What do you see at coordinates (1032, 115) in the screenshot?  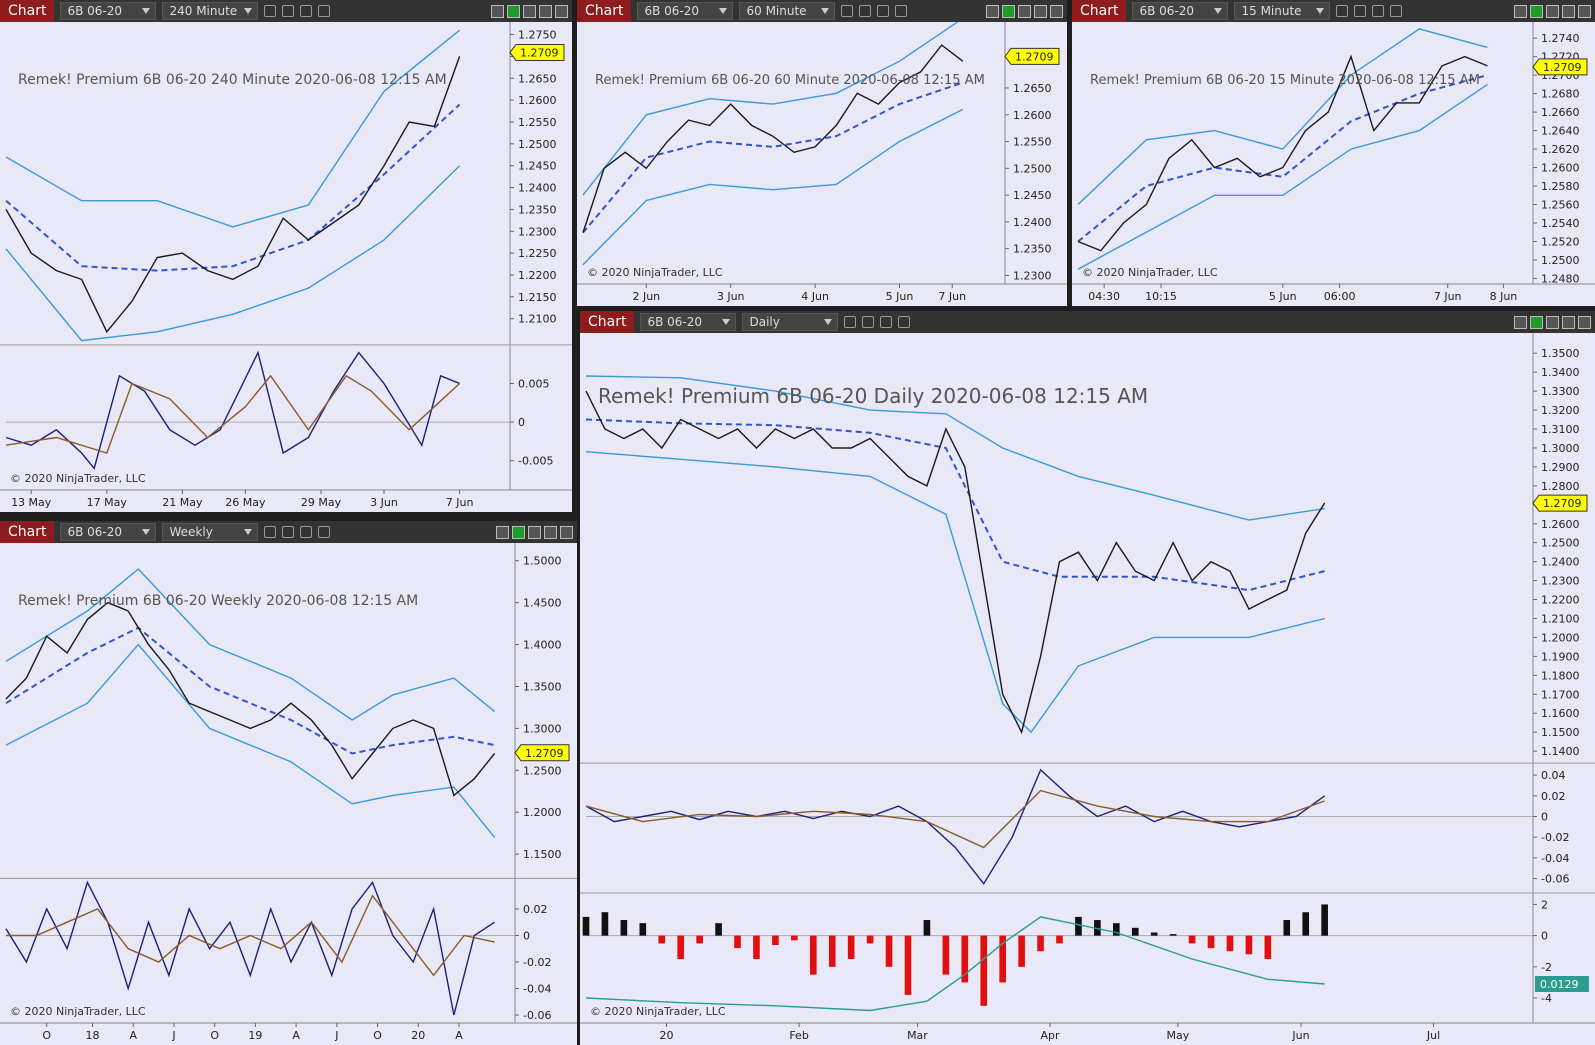 I see `y-tick-label: 1.2600` at bounding box center [1032, 115].